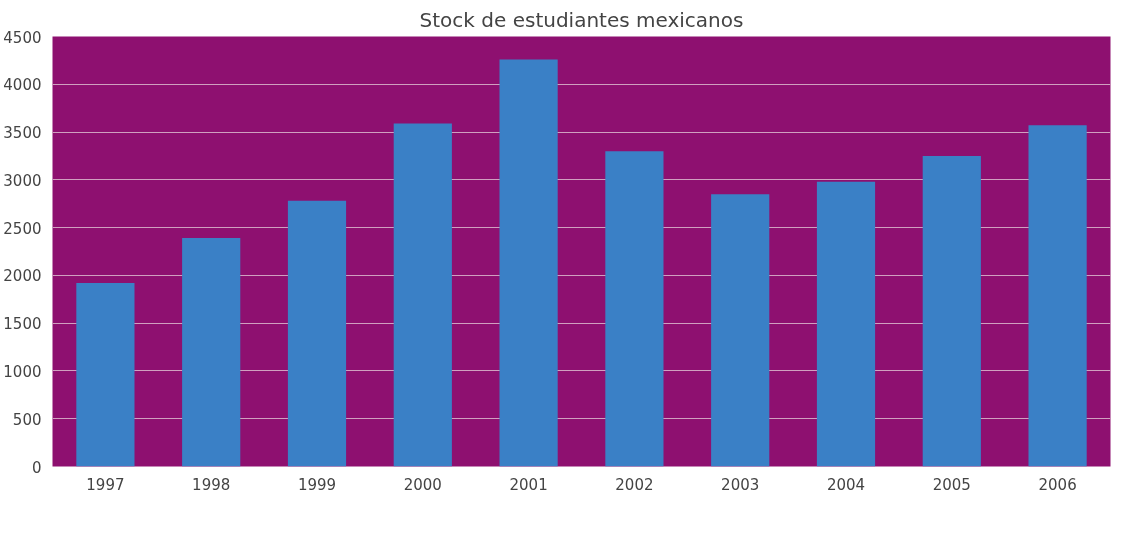 This screenshot has width=1139, height=546. What do you see at coordinates (22, 371) in the screenshot?
I see `y-tick-label: 1000` at bounding box center [22, 371].